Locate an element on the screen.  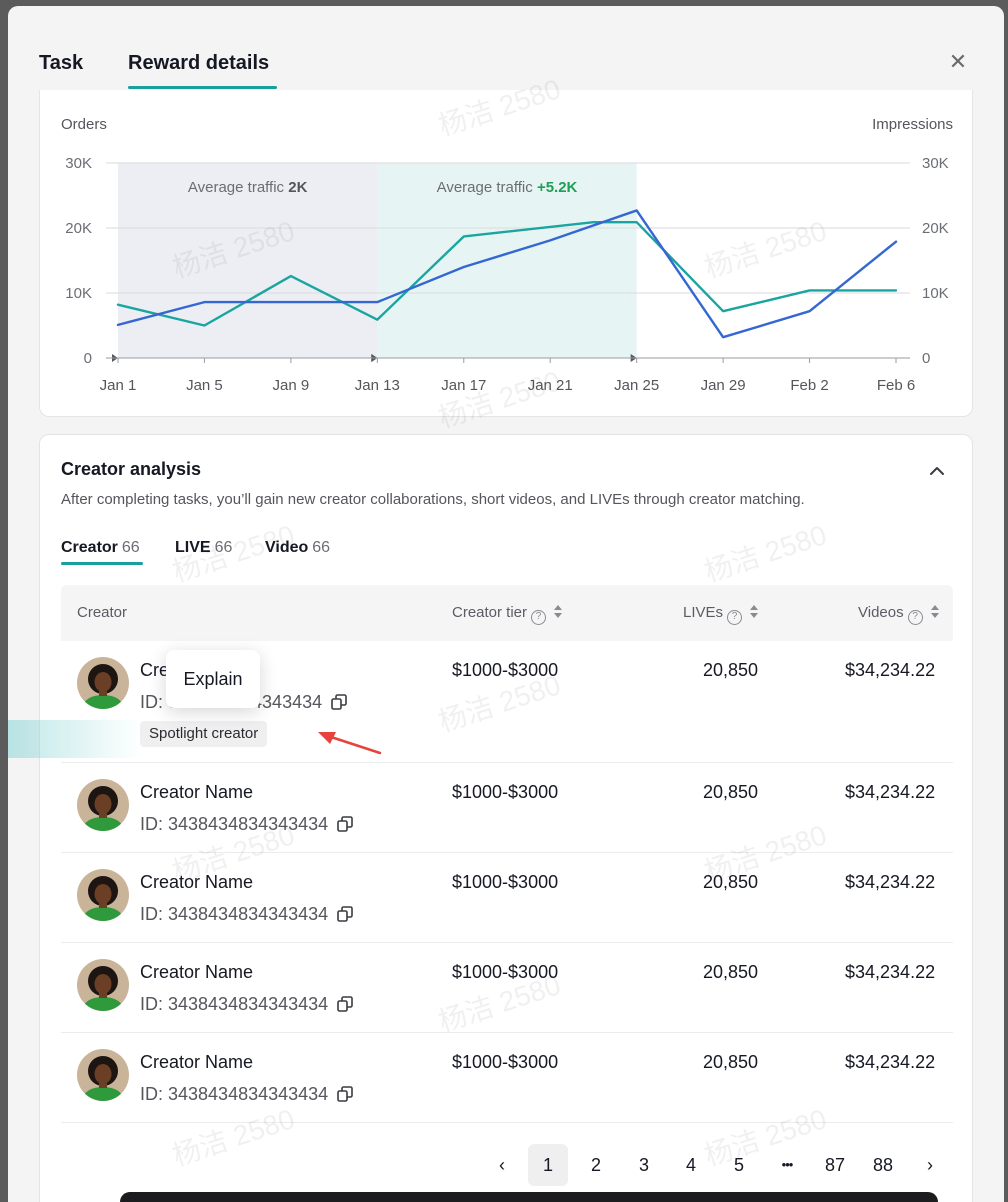
close-icon: ✕ is located at coordinates (958, 61).